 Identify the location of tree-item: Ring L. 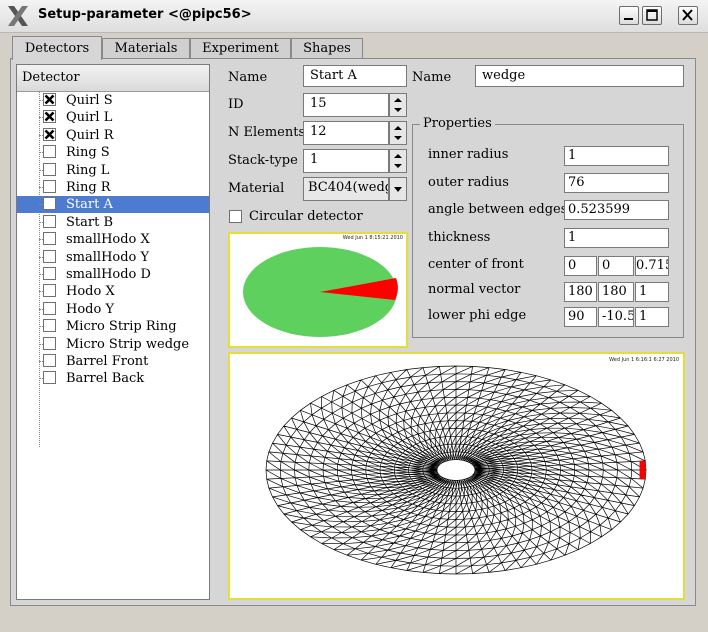
(113, 170).